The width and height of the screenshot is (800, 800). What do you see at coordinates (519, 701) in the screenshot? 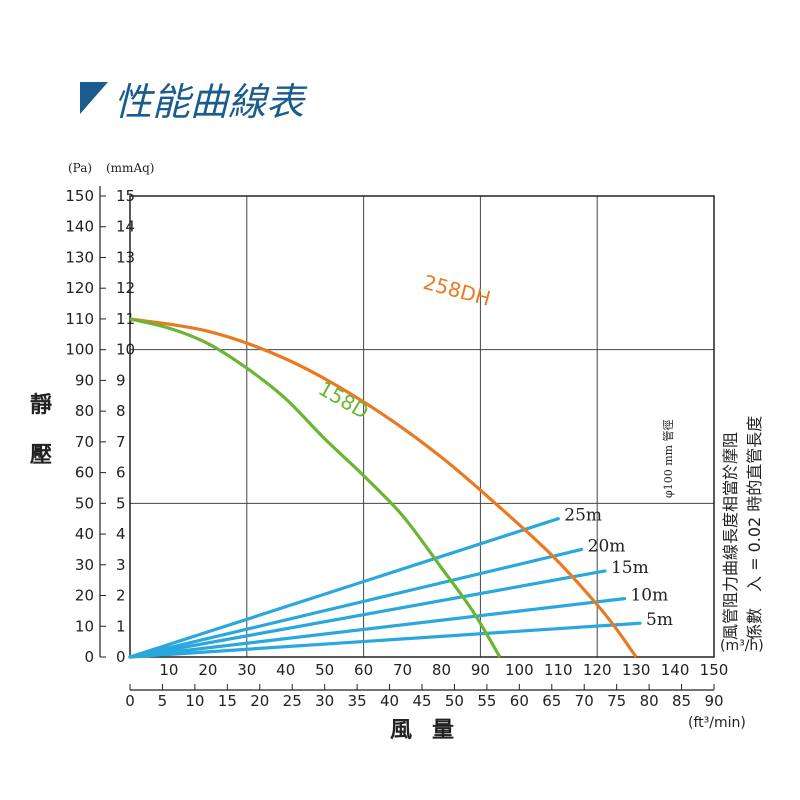
I see `x-tick-cfm: 60` at bounding box center [519, 701].